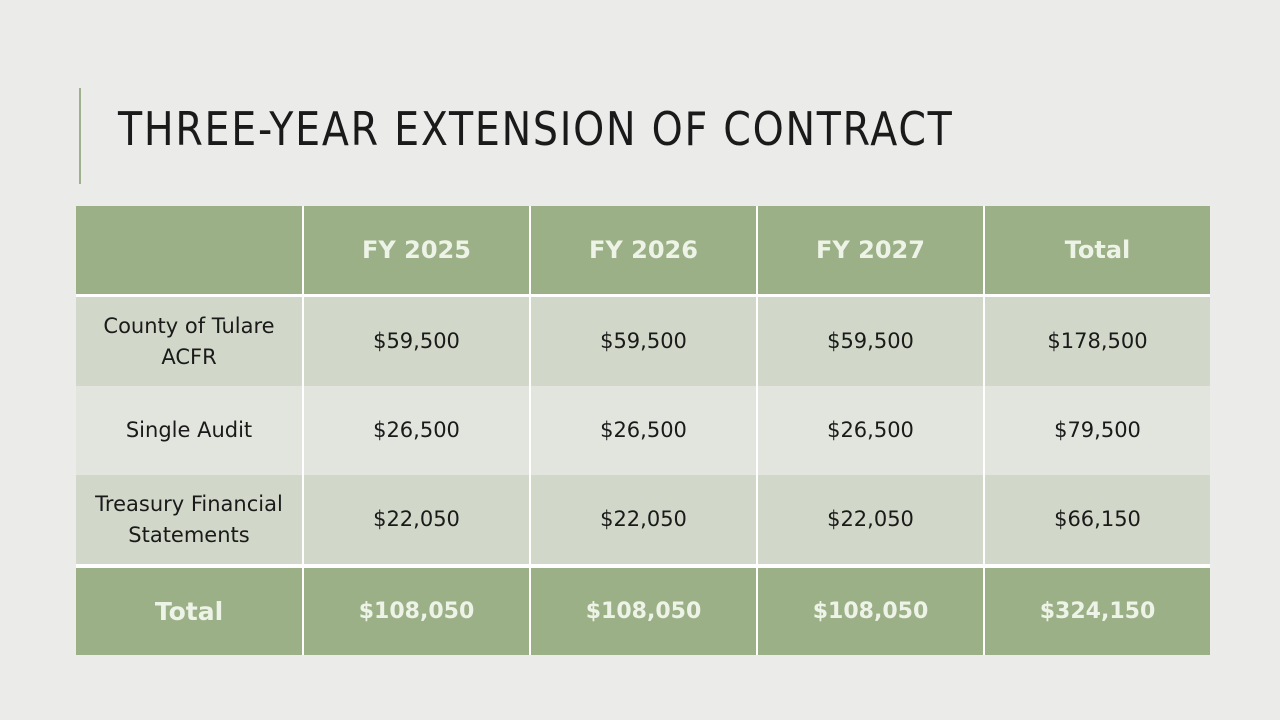  What do you see at coordinates (417, 251) in the screenshot?
I see `header-fy2025: FY 2025` at bounding box center [417, 251].